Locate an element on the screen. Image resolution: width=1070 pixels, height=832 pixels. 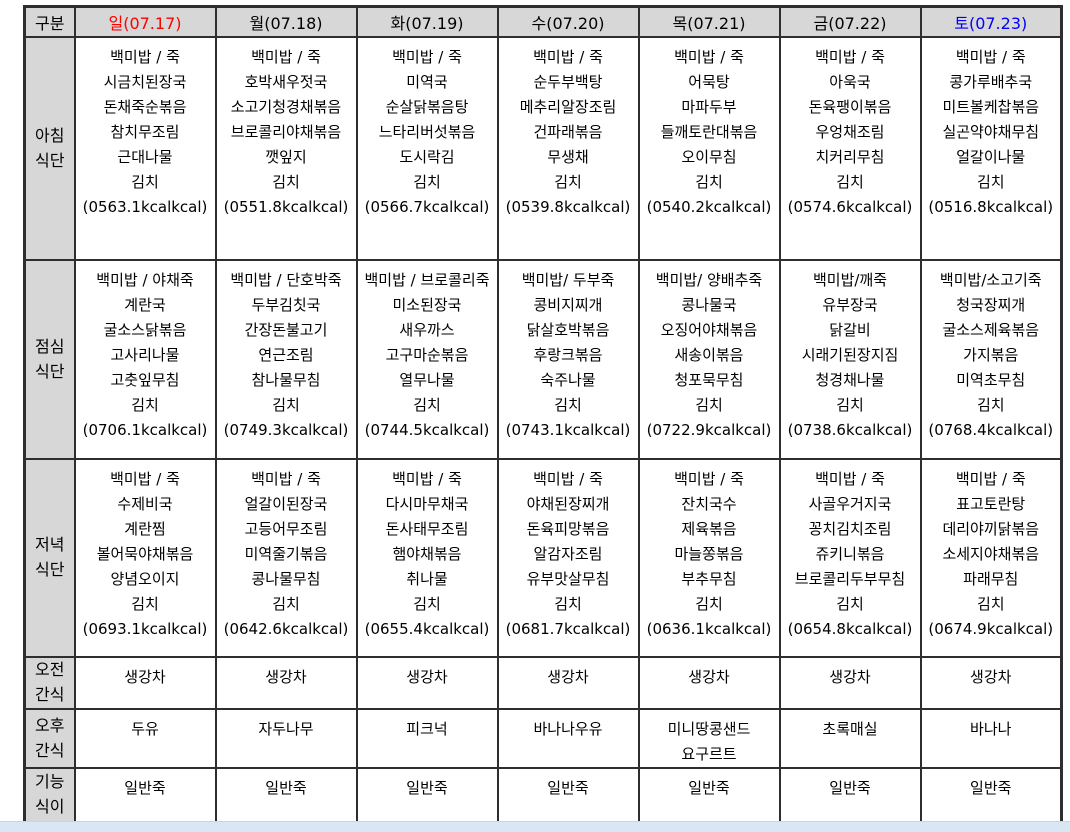
text-line: (0642.6kcalkcal) is located at coordinates (286, 629).